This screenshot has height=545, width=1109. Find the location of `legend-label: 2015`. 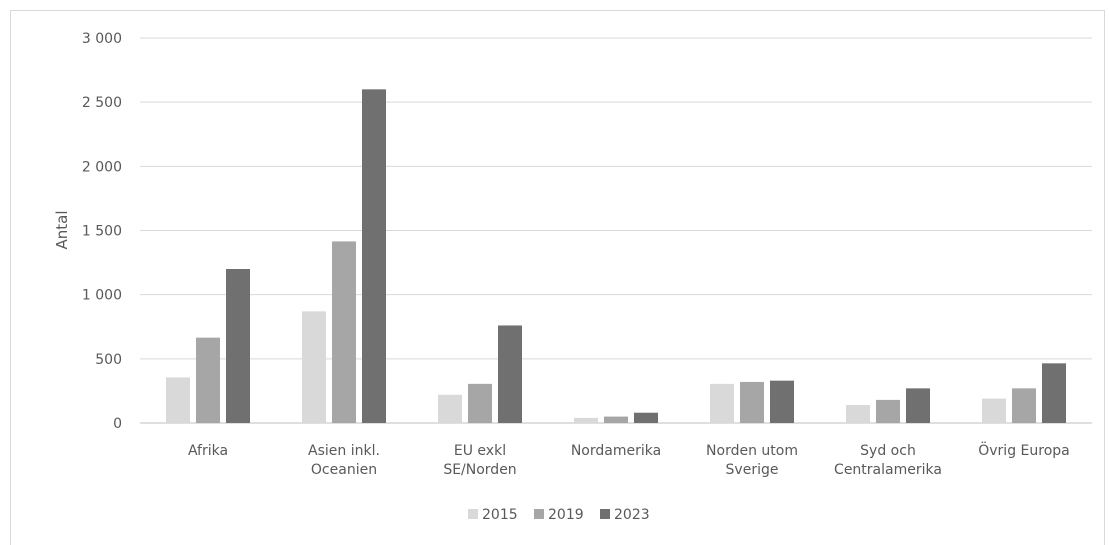

legend-label: 2015 is located at coordinates (500, 515).